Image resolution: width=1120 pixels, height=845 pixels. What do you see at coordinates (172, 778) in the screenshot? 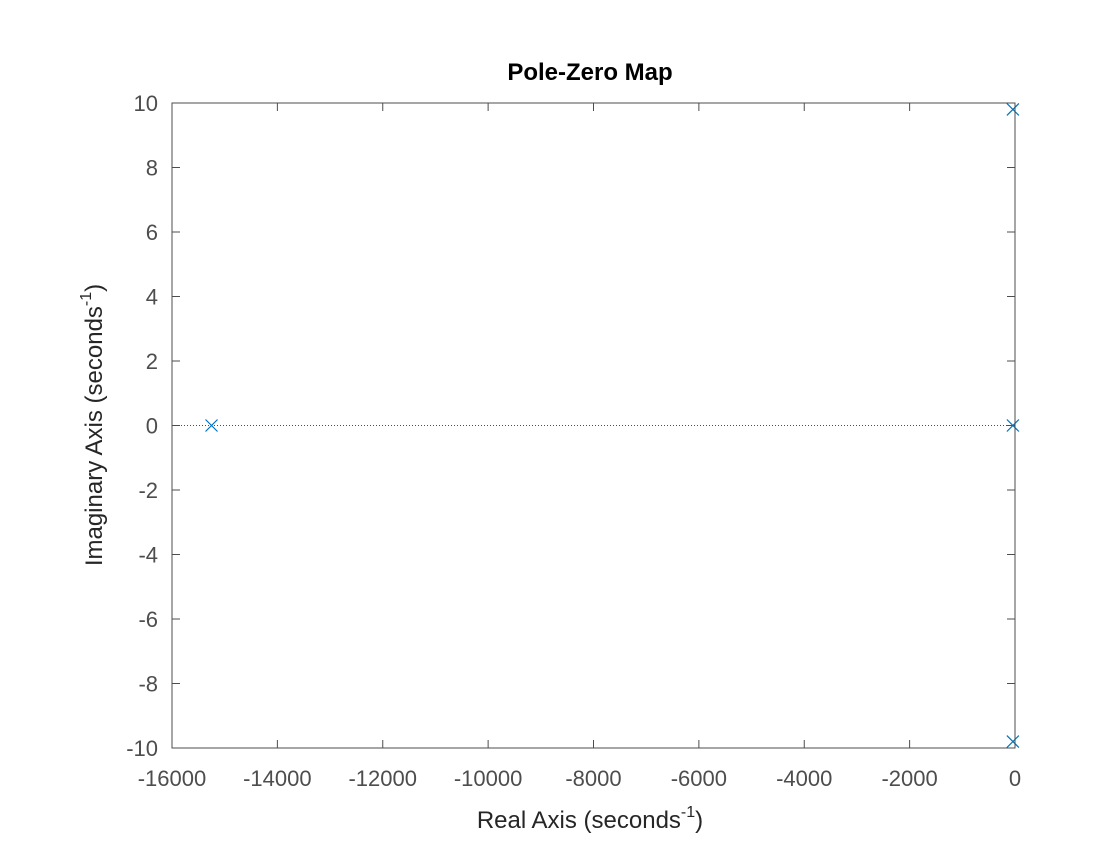
I see `x-tick-label: -16000` at bounding box center [172, 778].